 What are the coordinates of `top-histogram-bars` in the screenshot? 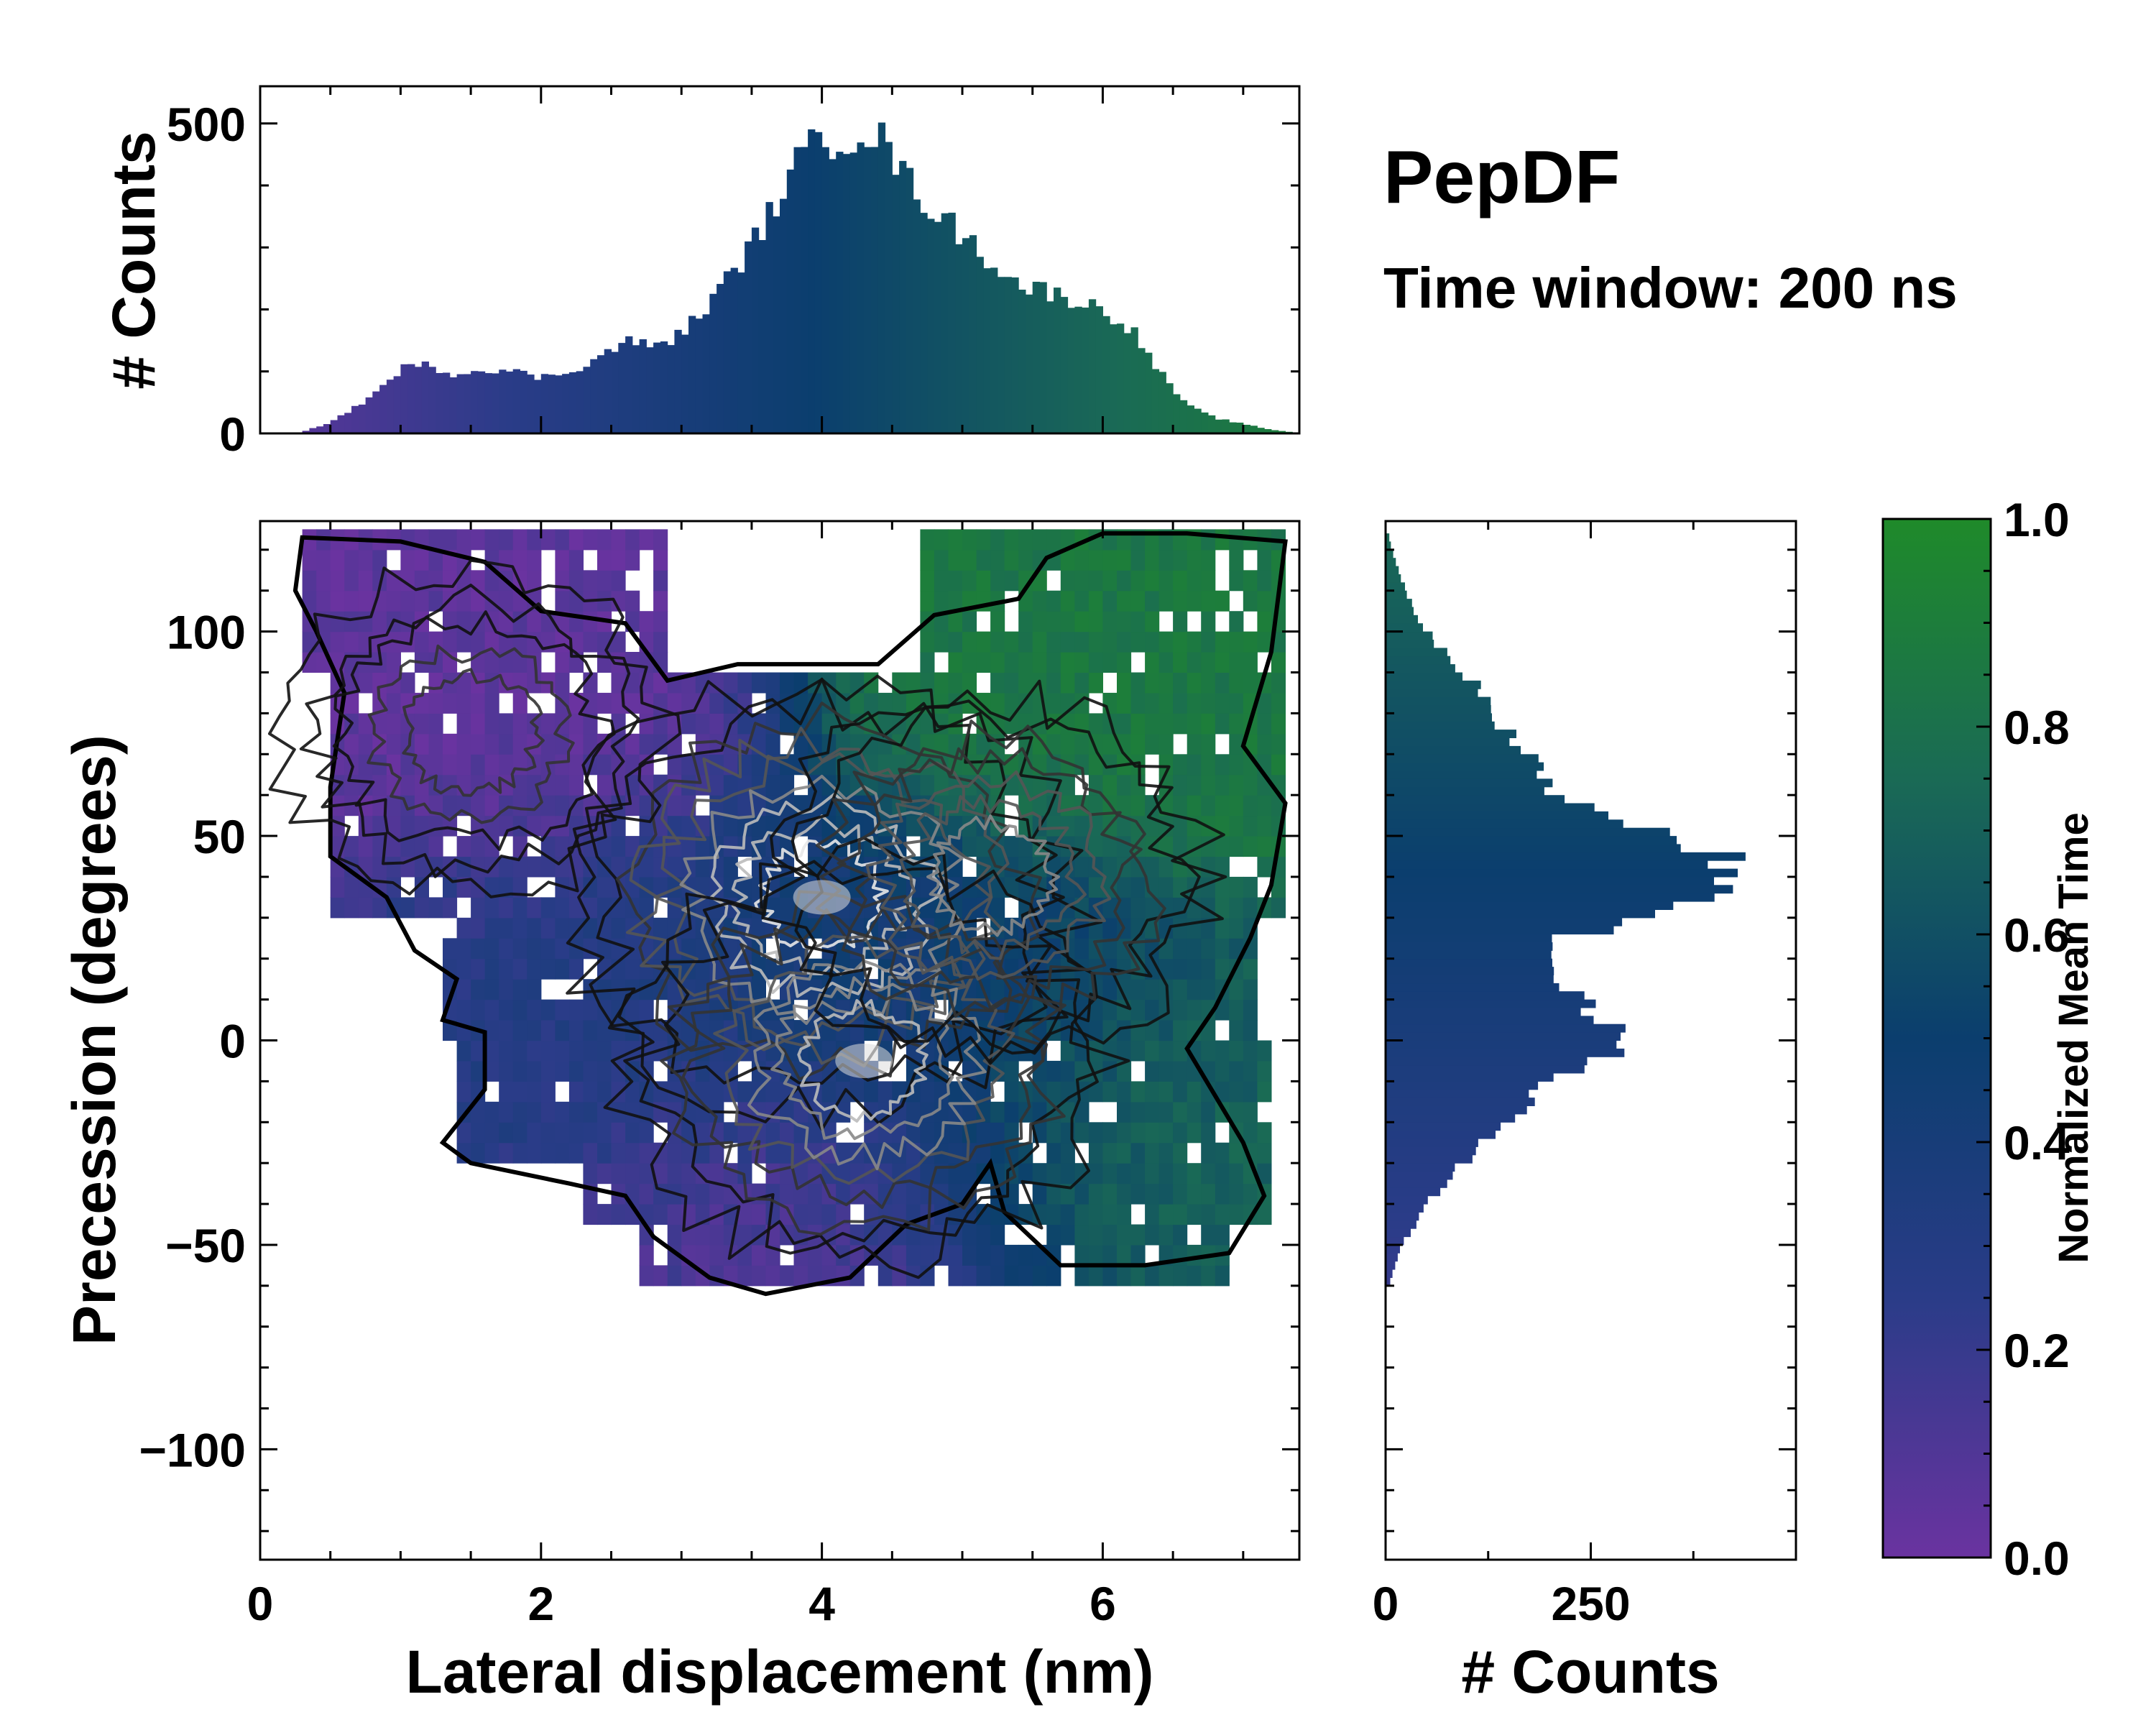 It's located at (798, 277).